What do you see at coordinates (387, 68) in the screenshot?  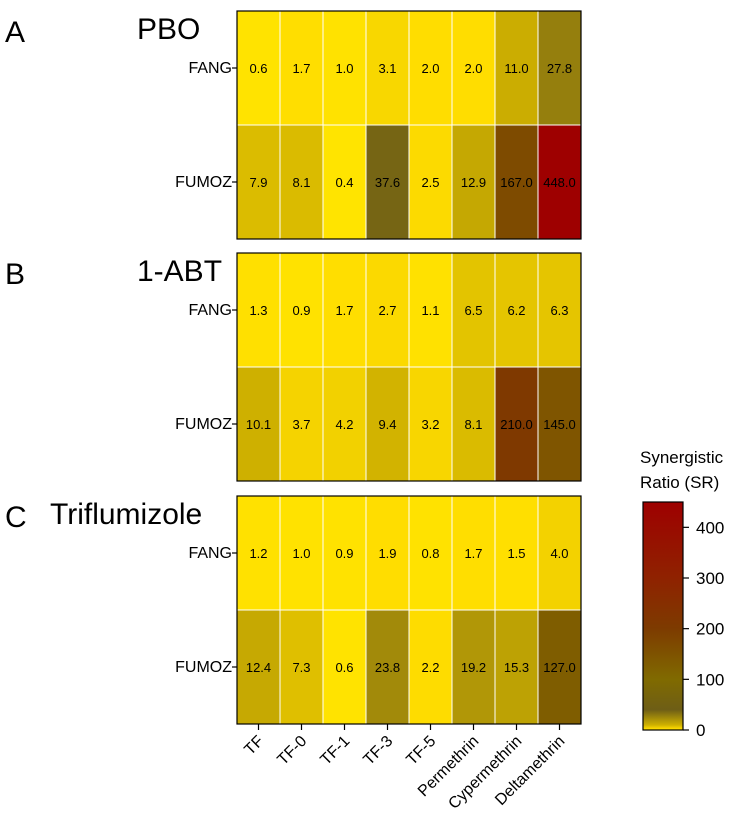 I see `cell-value-label: 3.1` at bounding box center [387, 68].